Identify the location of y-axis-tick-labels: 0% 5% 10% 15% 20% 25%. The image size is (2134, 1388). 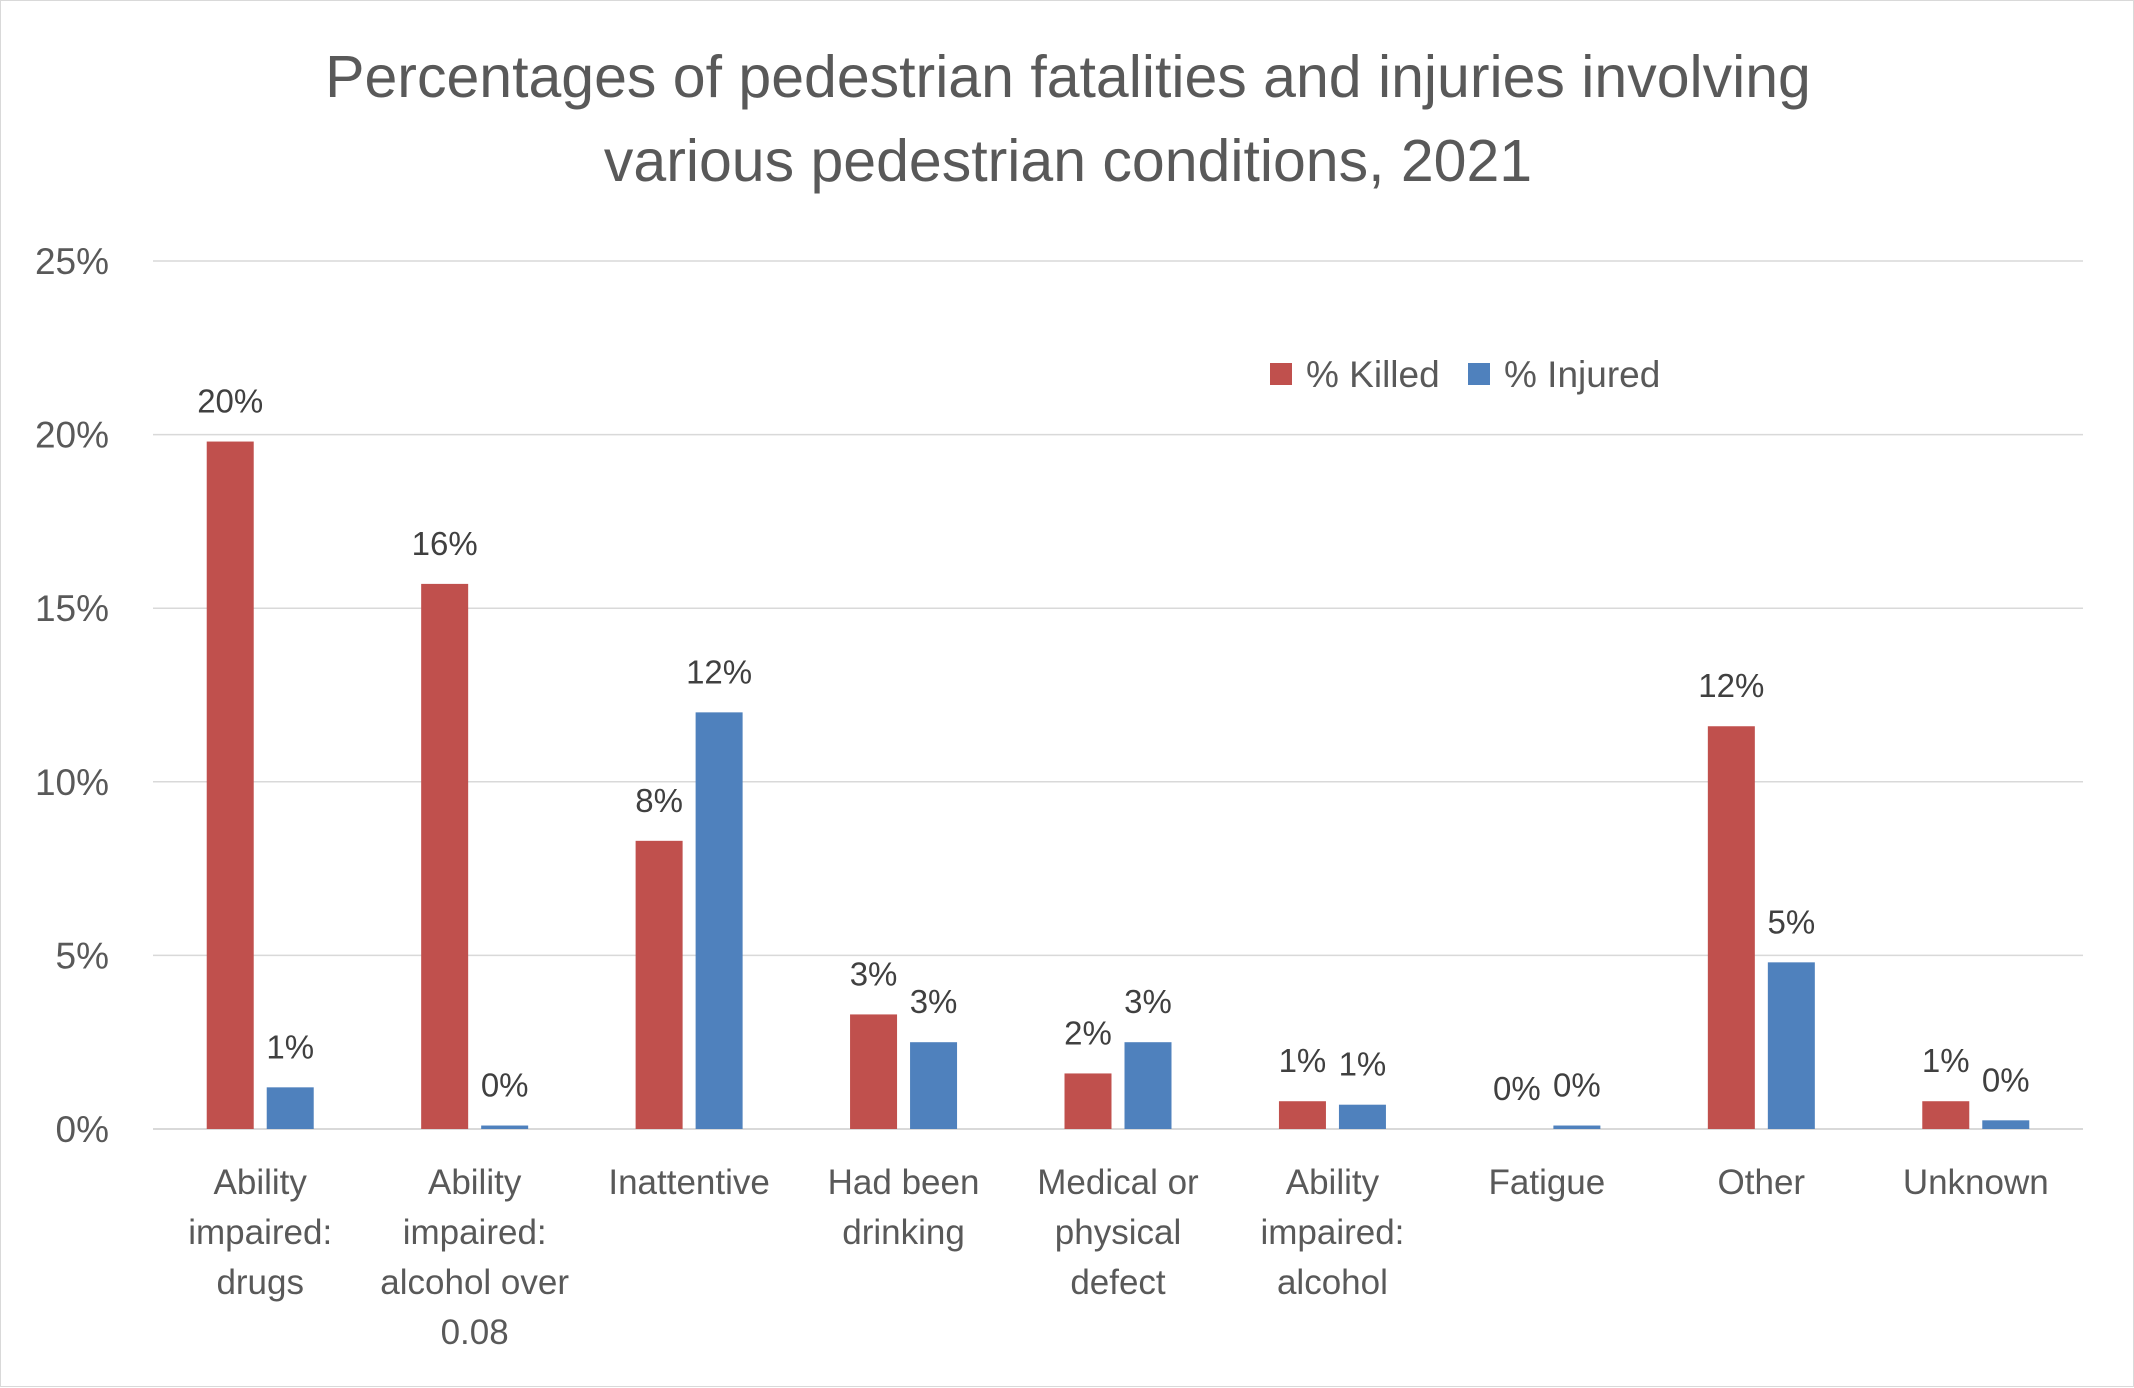
(72, 695).